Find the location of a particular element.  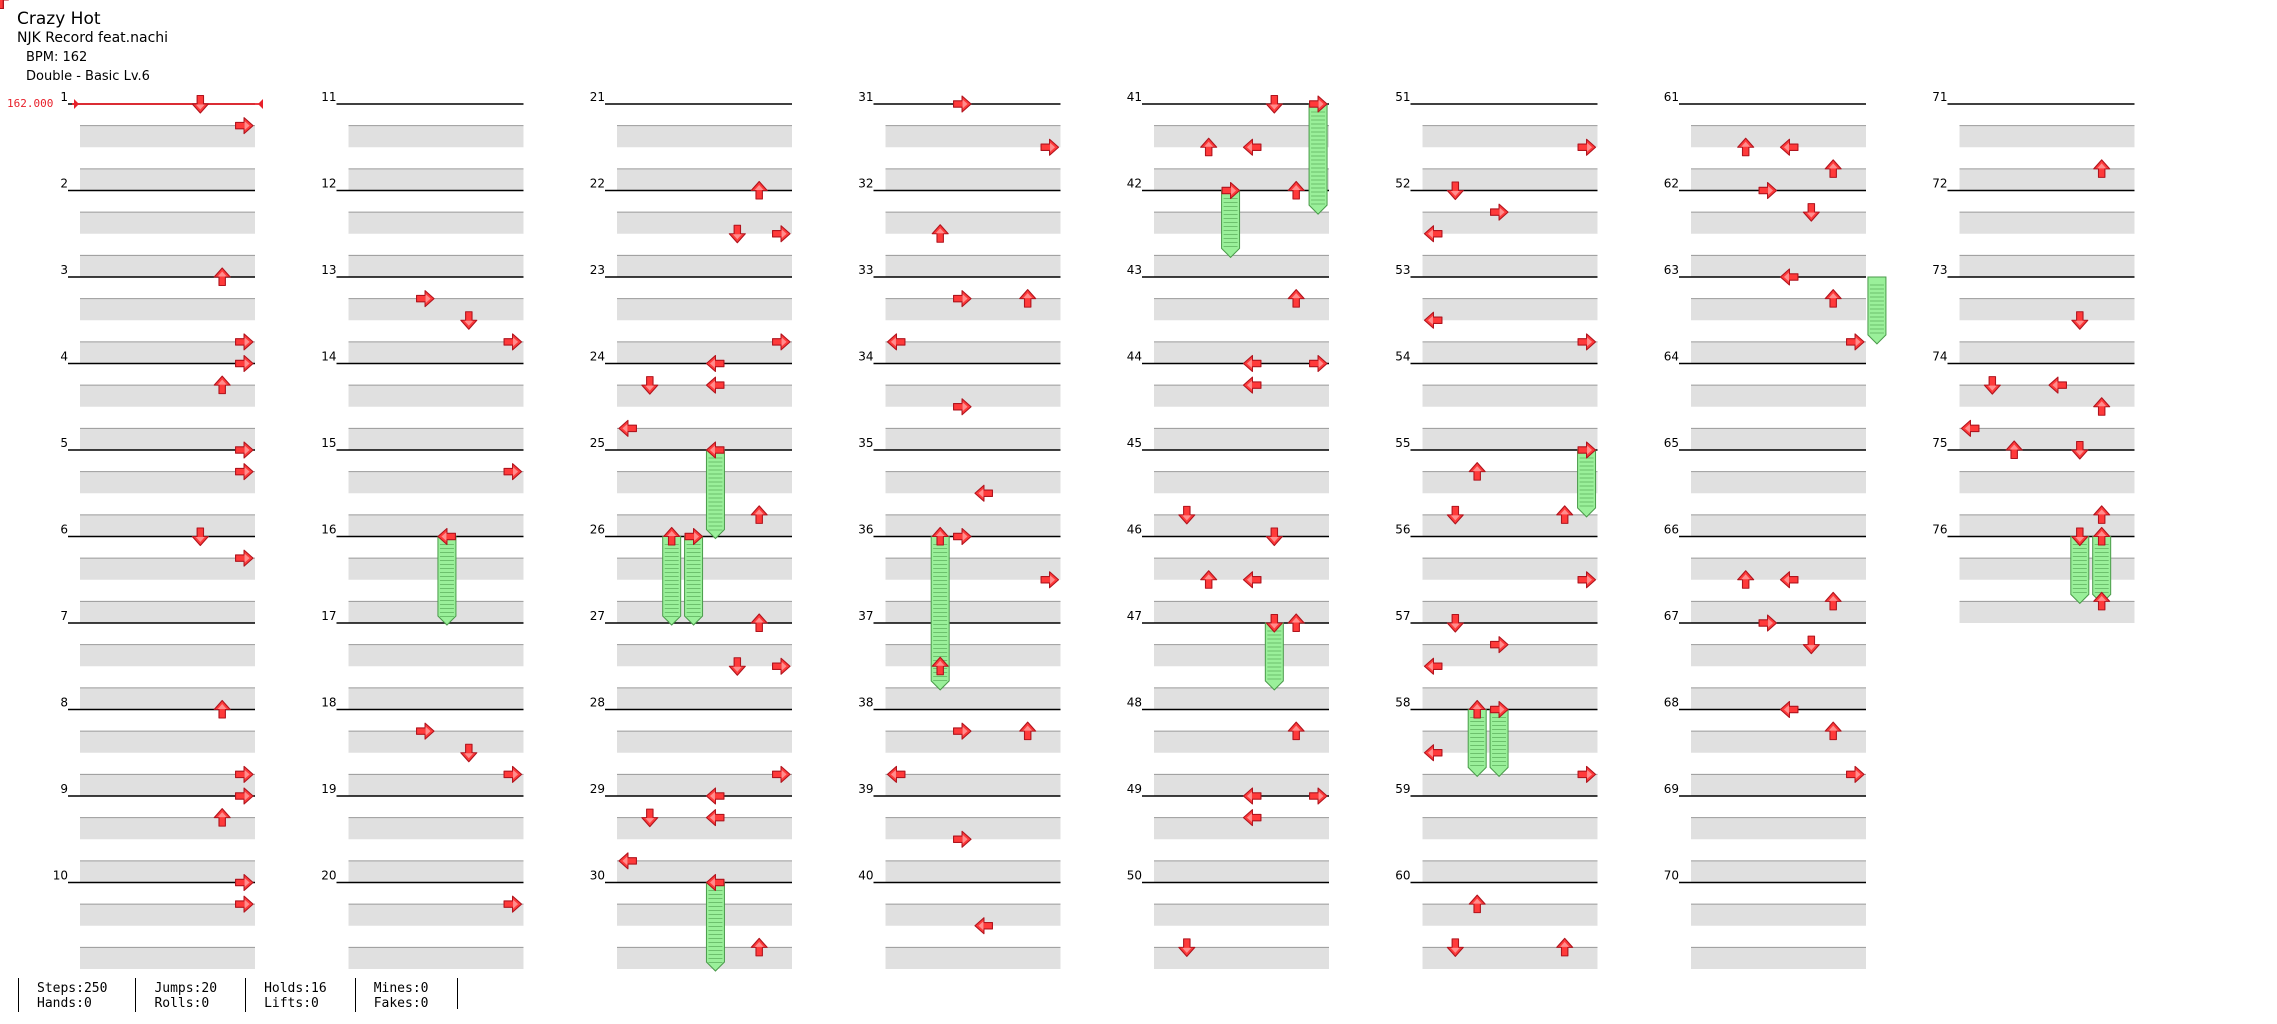

bpm-marker-left is located at coordinates (76, 104).